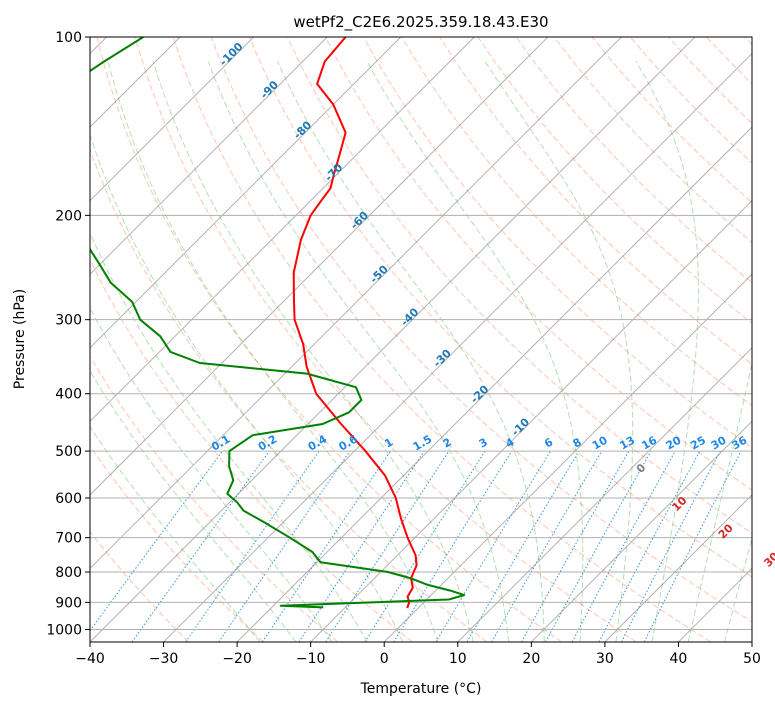 Image resolution: width=775 pixels, height=712 pixels. What do you see at coordinates (531, 659) in the screenshot?
I see `x-tick-label: 20` at bounding box center [531, 659].